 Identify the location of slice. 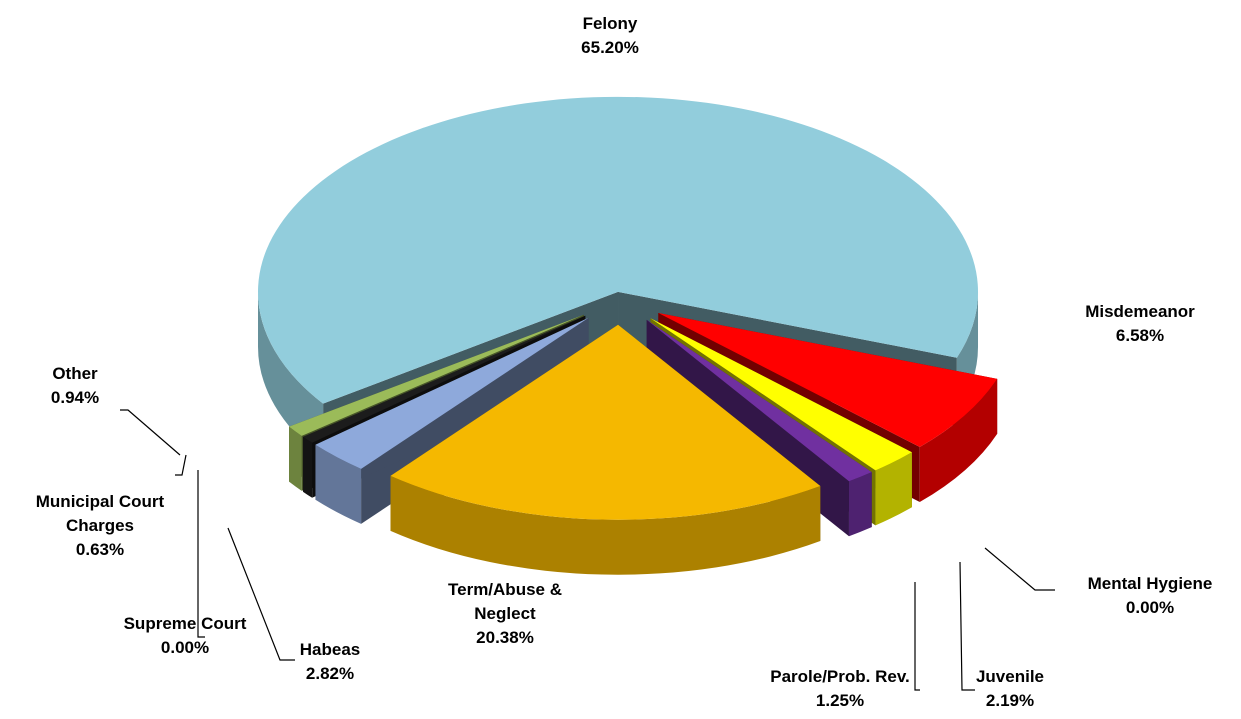
(605, 449).